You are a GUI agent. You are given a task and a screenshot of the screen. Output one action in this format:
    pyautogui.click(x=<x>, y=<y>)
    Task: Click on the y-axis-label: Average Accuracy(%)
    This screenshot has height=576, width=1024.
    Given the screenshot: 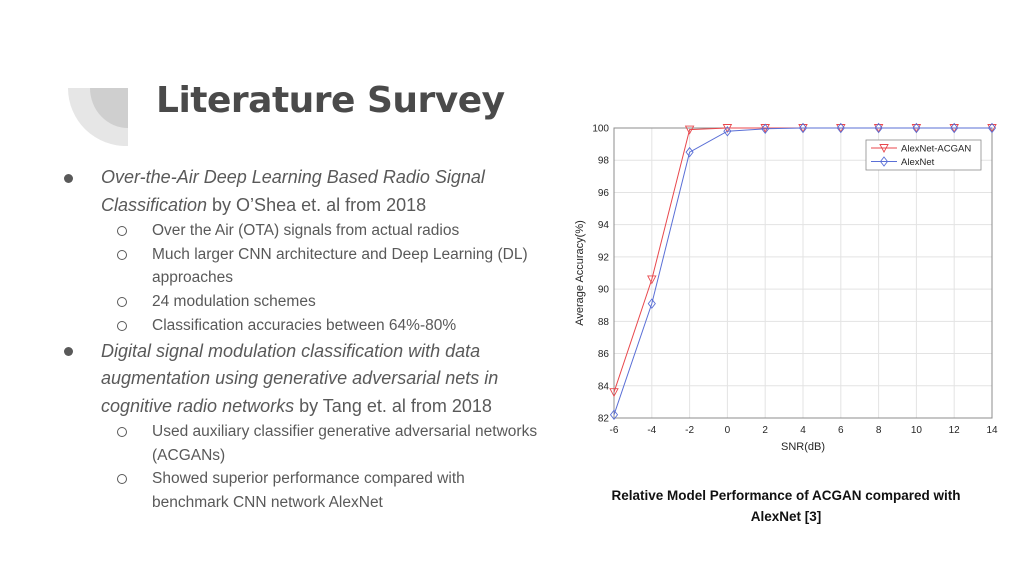 What is the action you would take?
    pyautogui.click(x=580, y=273)
    